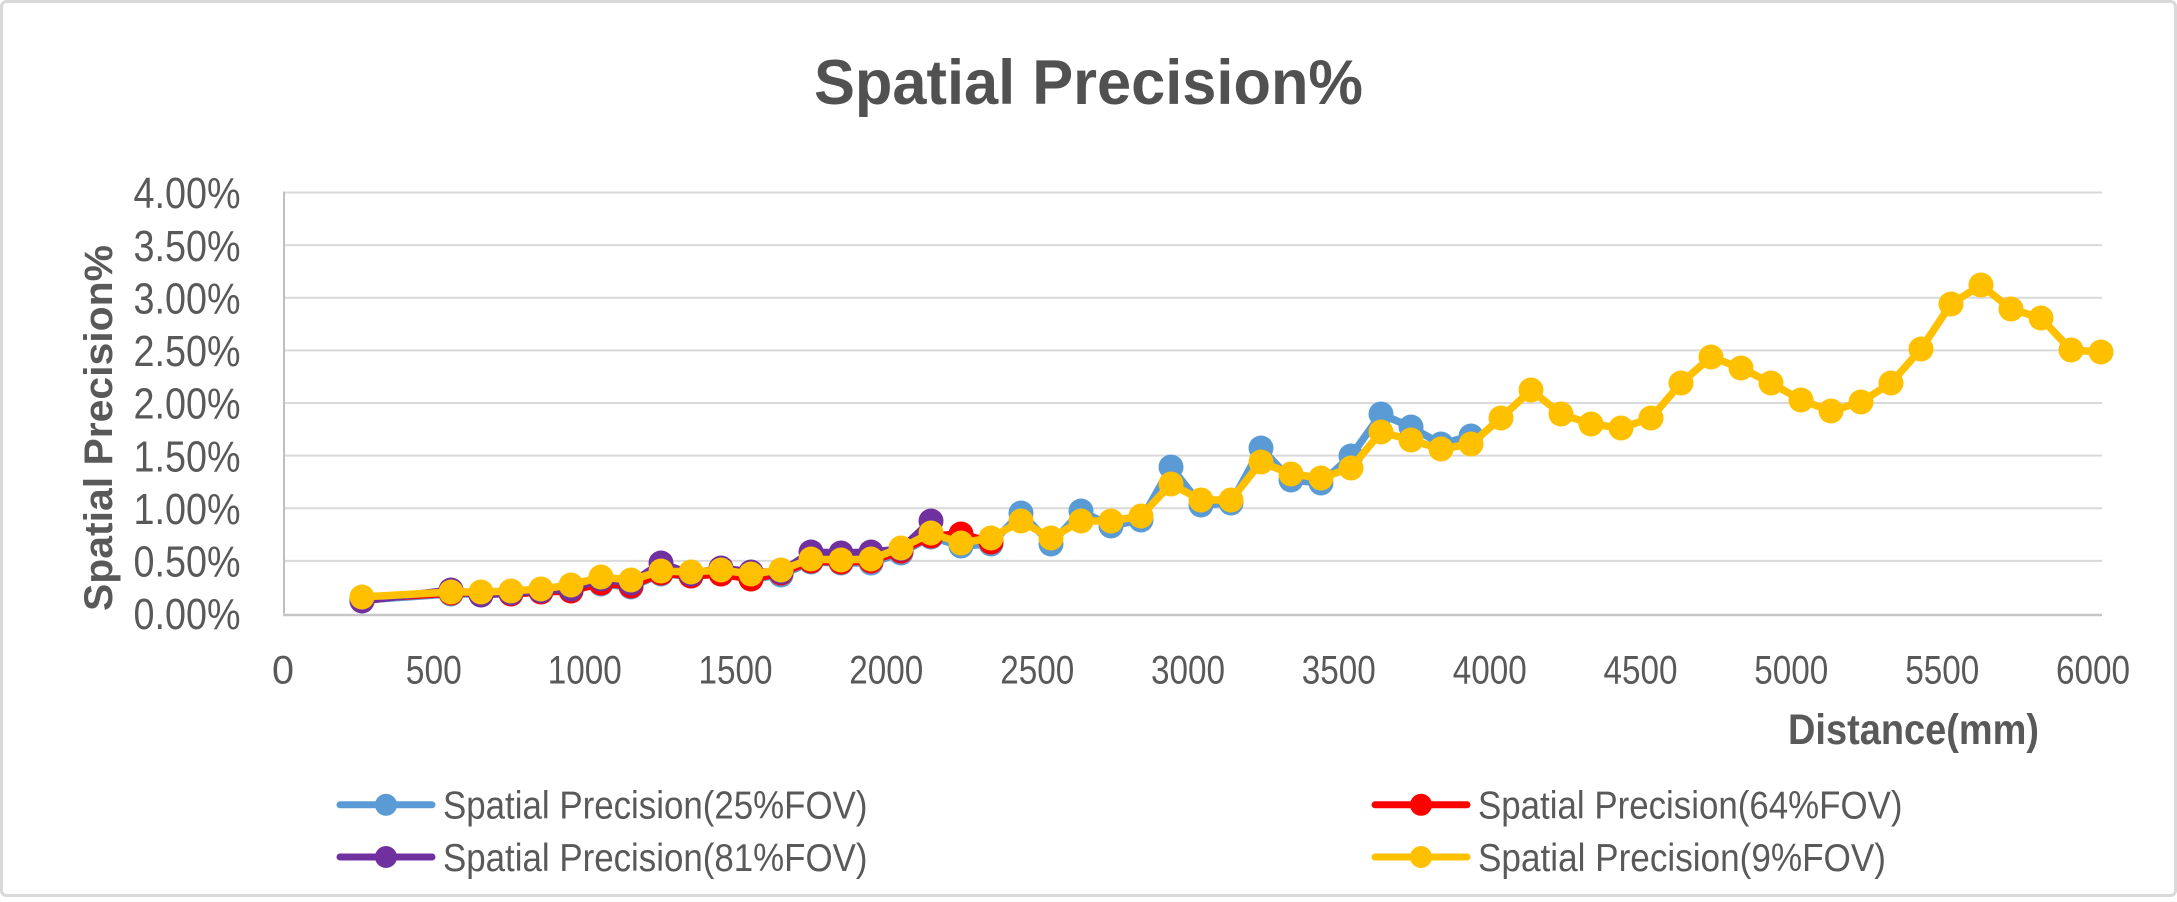 The width and height of the screenshot is (2177, 902). I want to click on svg-text: 3500, so click(1339, 671).